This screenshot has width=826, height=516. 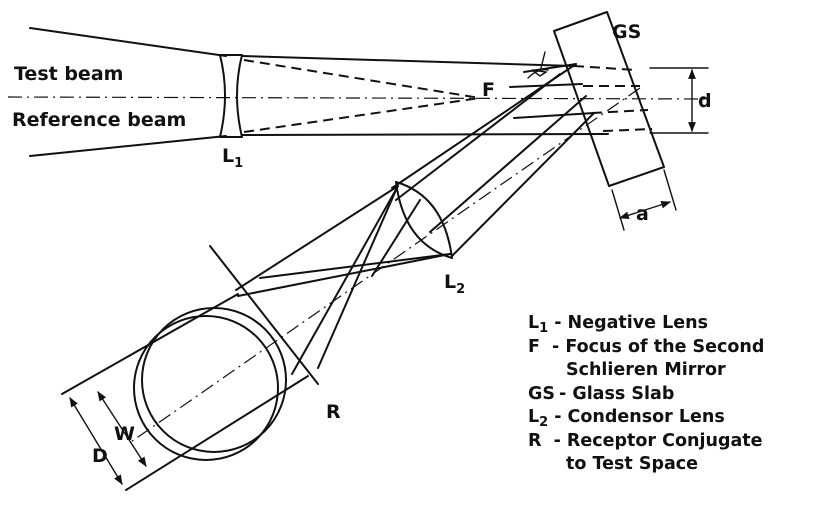 What do you see at coordinates (626, 418) in the screenshot?
I see `legend-line-5: L2- Condensor Lens` at bounding box center [626, 418].